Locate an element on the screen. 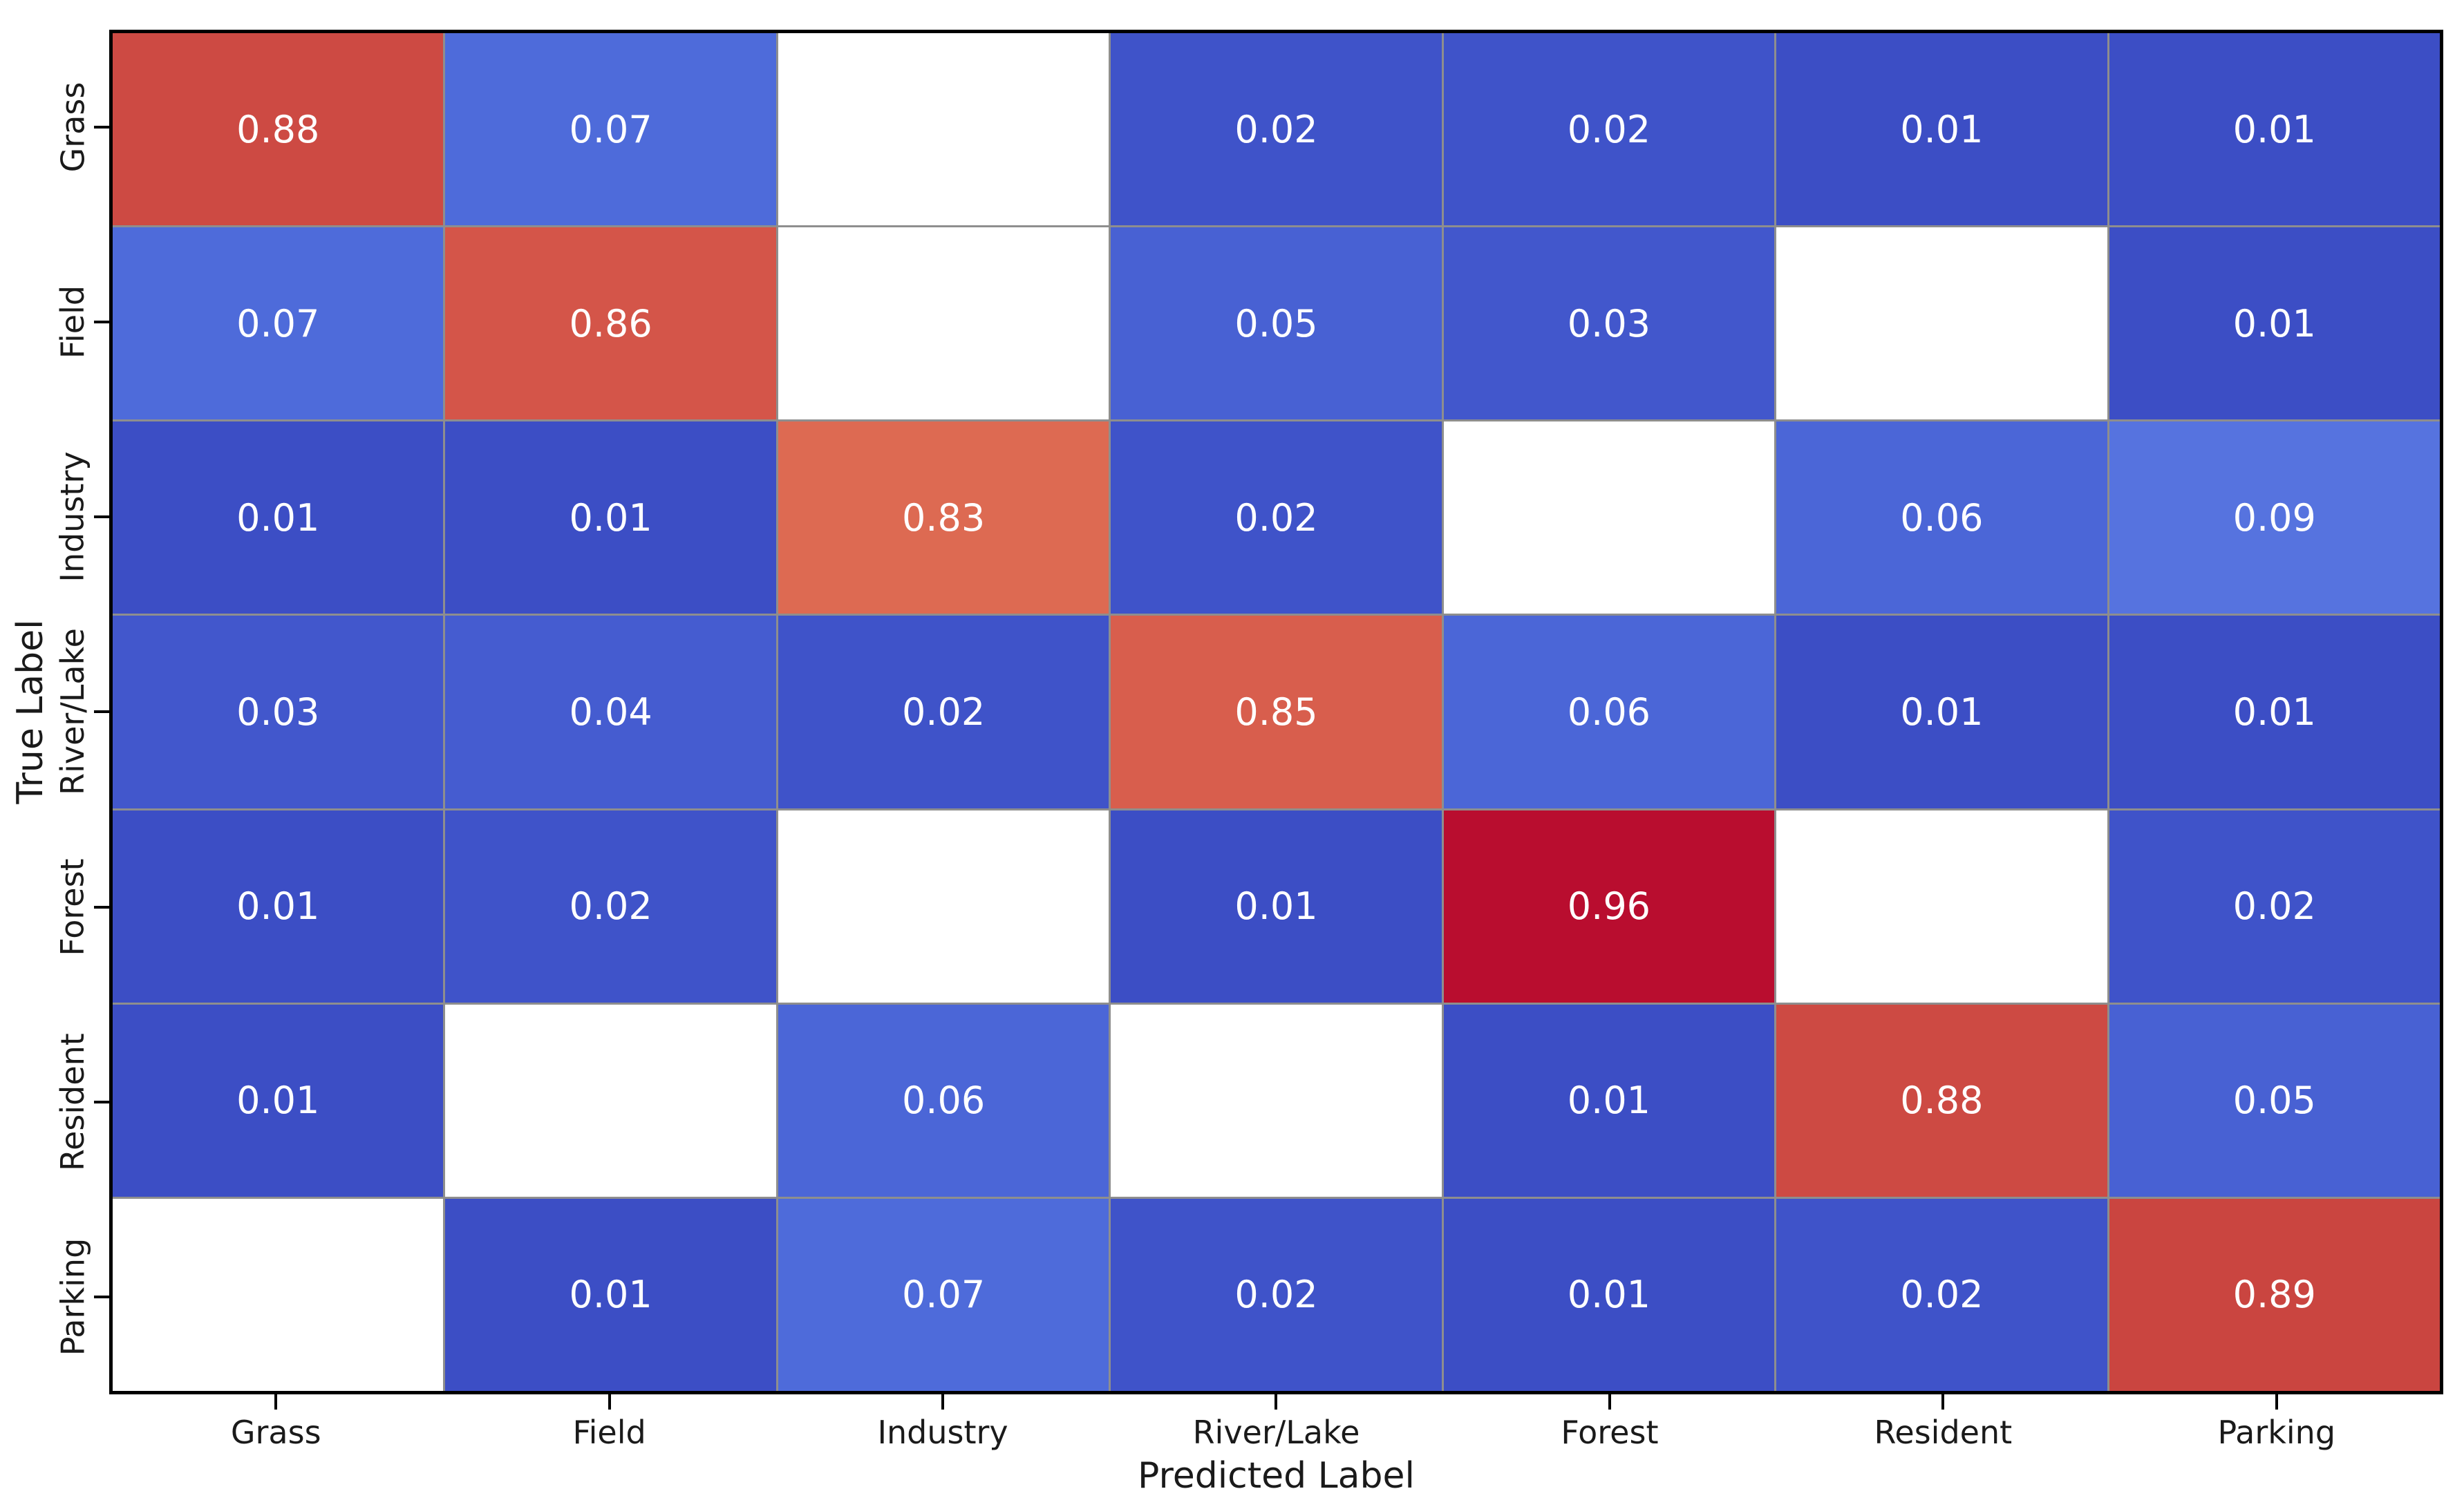 This screenshot has width=2464, height=1498. matrix-cell-forest-industry is located at coordinates (943, 907).